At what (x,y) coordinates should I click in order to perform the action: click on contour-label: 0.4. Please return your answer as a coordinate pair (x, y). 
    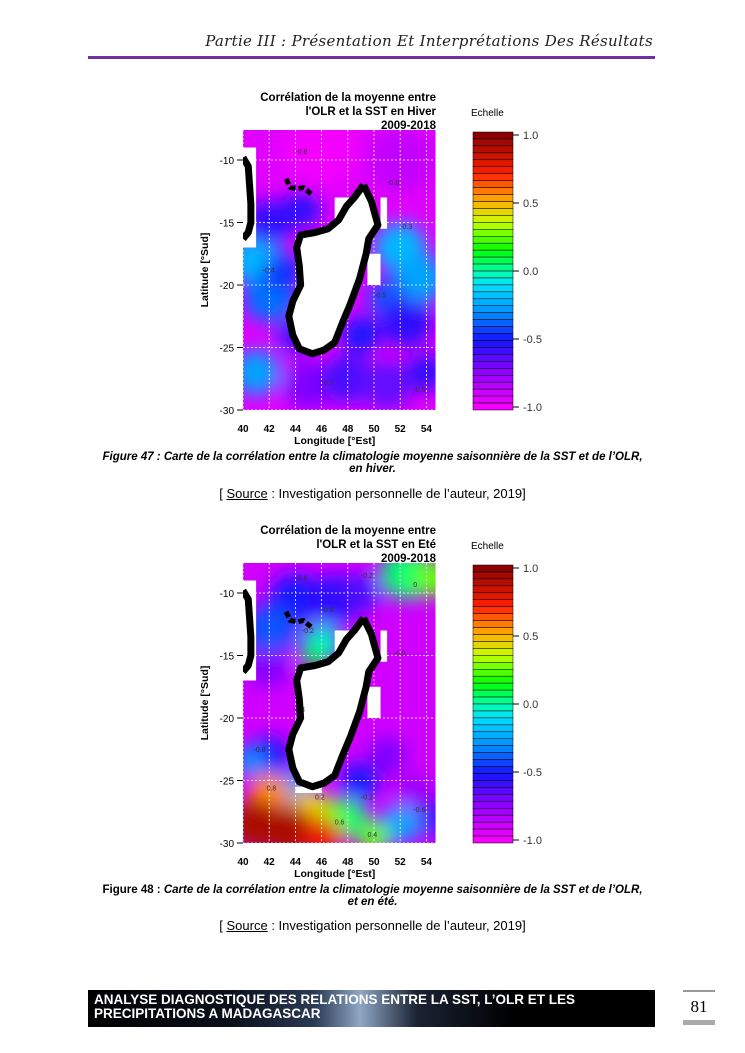
    Looking at the image, I should click on (372, 835).